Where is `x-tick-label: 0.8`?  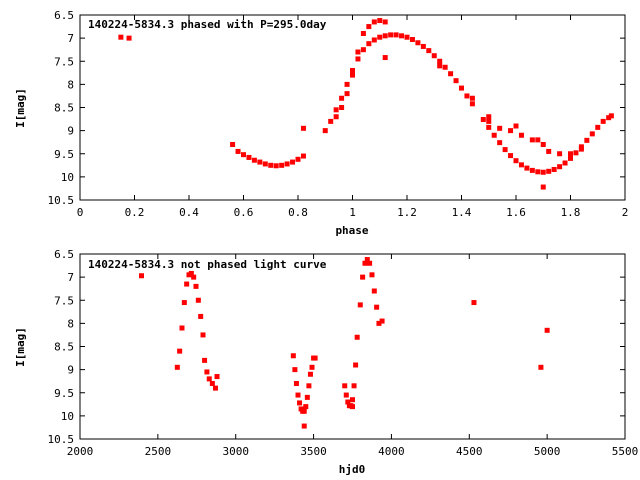 x-tick-label: 0.8 is located at coordinates (298, 212).